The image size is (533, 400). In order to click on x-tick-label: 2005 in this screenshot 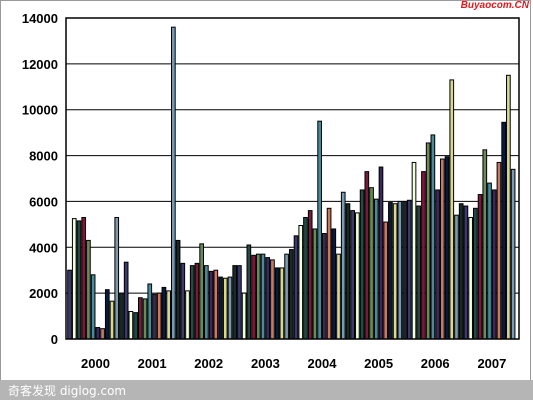, I will do `click(378, 363)`.